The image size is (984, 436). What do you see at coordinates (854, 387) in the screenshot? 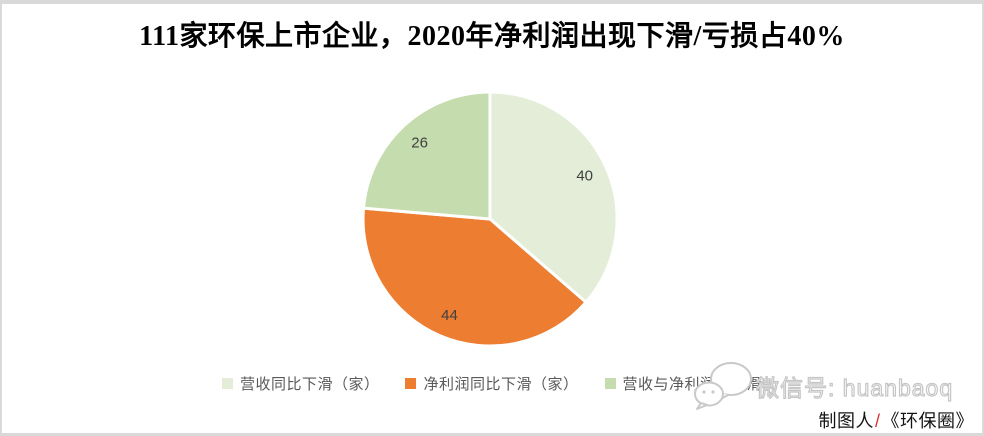
I see `watermark-text: 微信号: huanbaoq` at bounding box center [854, 387].